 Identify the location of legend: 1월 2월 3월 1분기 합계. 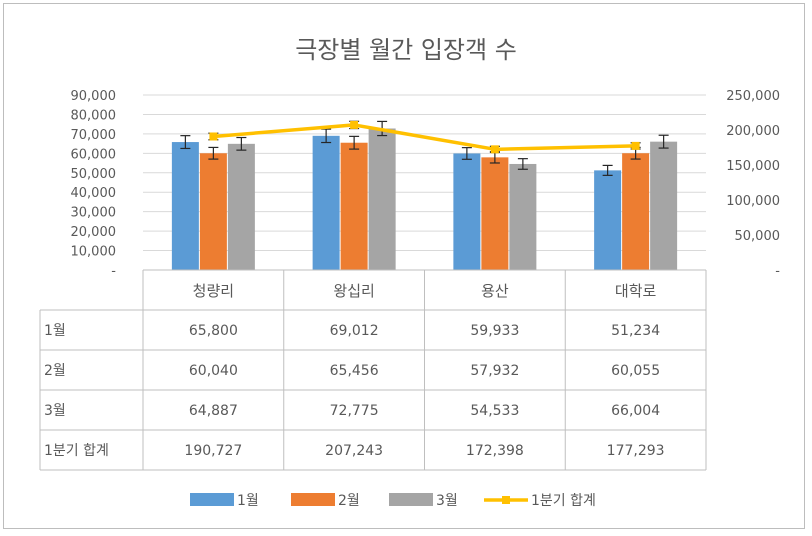
(393, 501).